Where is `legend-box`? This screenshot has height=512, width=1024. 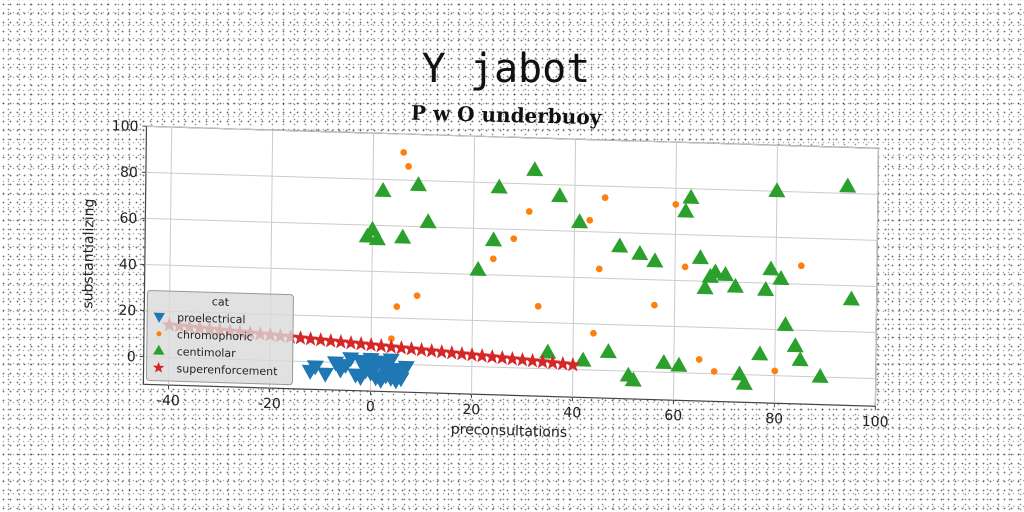
legend-box is located at coordinates (219, 337).